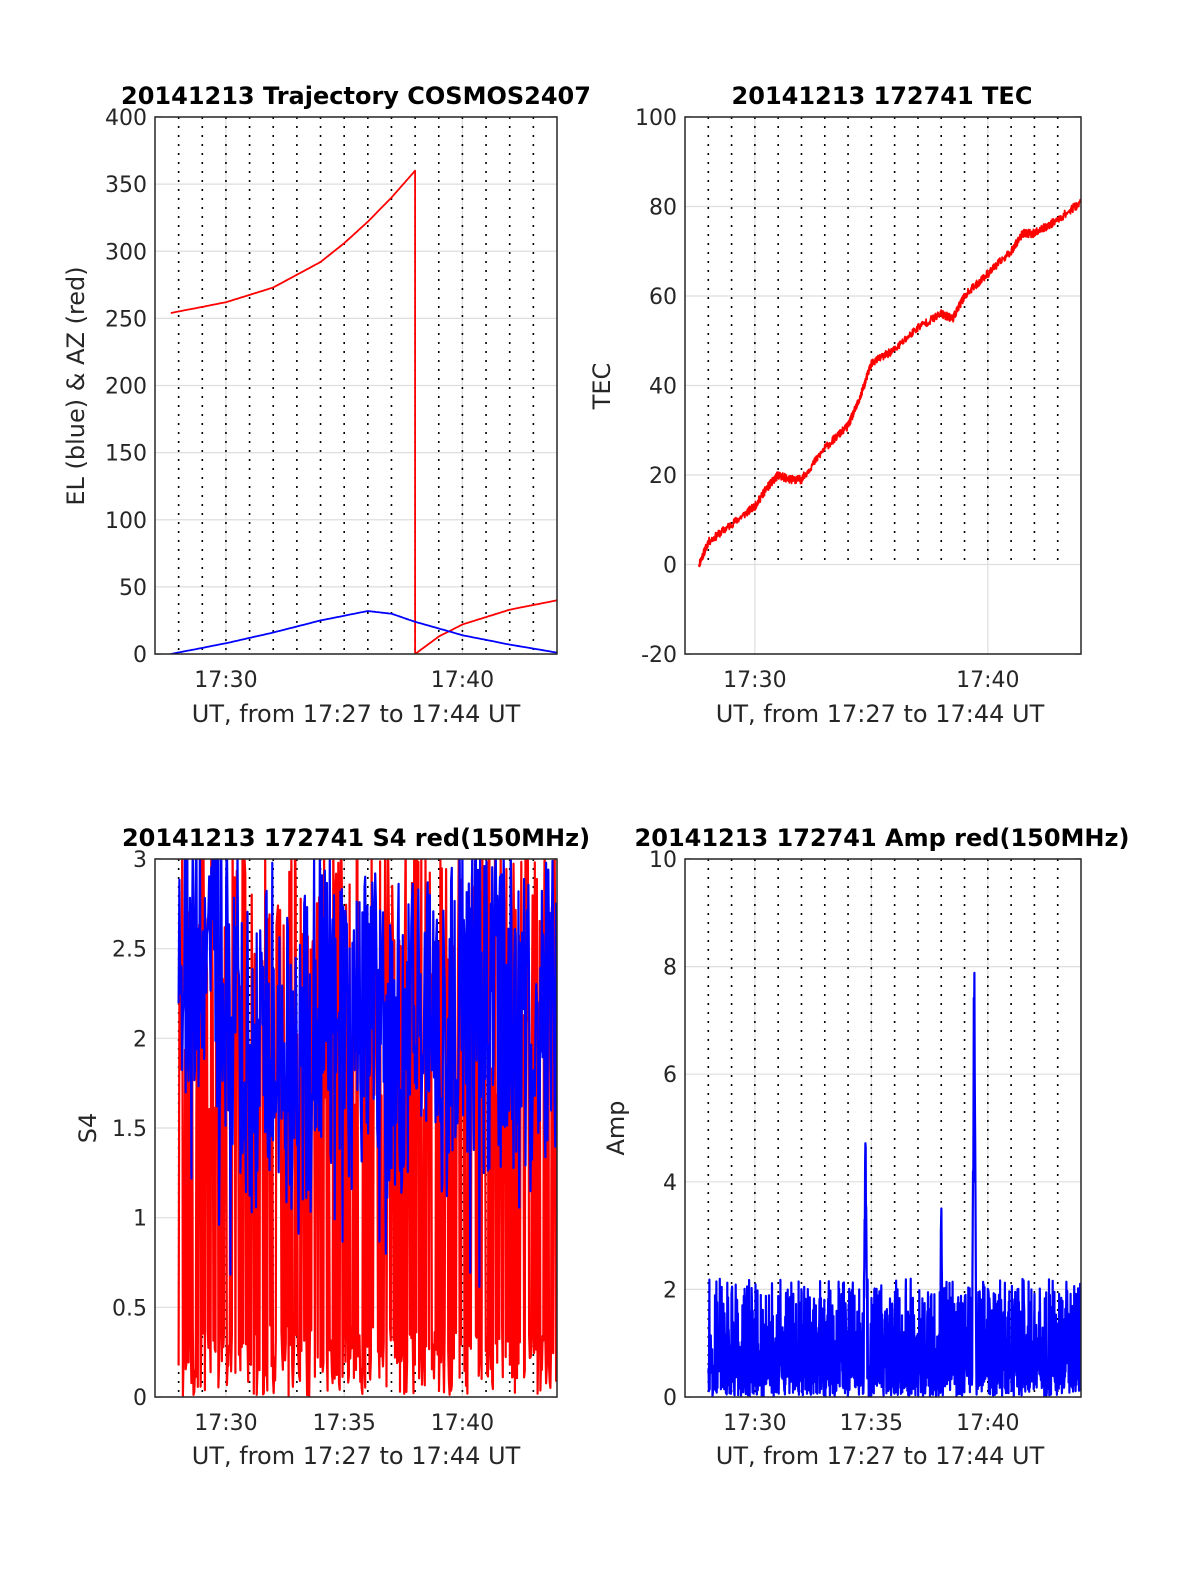  Describe the element at coordinates (140, 860) in the screenshot. I see `y-tick-label: 3` at that location.